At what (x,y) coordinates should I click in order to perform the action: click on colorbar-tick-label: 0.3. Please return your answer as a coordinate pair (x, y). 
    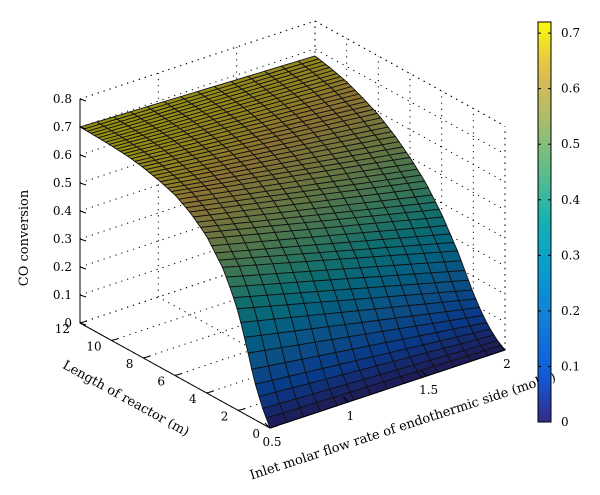
    Looking at the image, I should click on (570, 255).